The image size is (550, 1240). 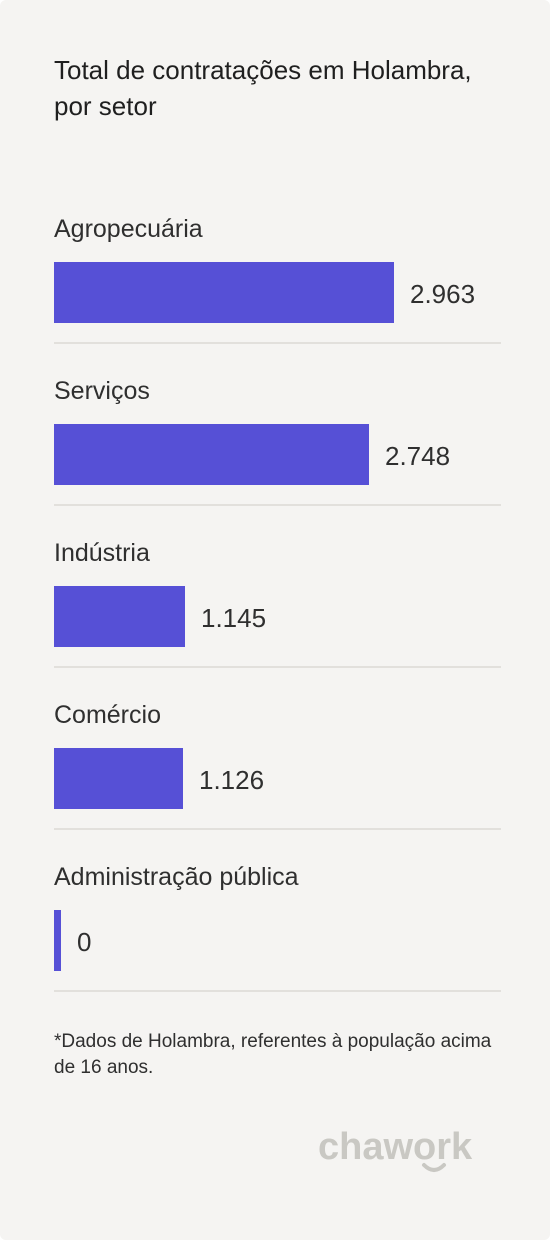 I want to click on logo-smile-icon, so click(x=434, y=1167).